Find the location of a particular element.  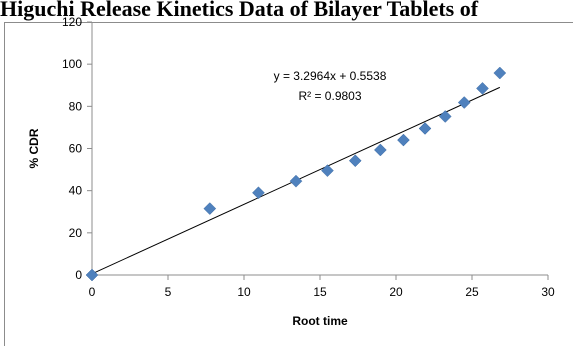

x-tick-label: 5 is located at coordinates (168, 292).